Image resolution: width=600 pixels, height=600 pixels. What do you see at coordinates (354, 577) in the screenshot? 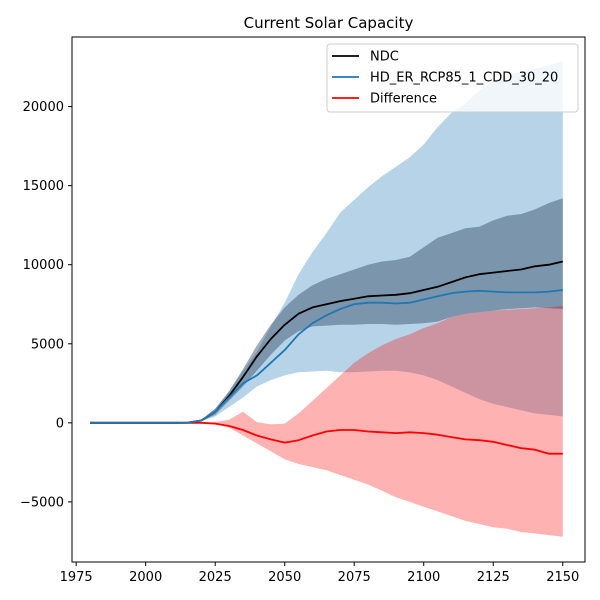
I see `x-tick-label: 2075` at bounding box center [354, 577].